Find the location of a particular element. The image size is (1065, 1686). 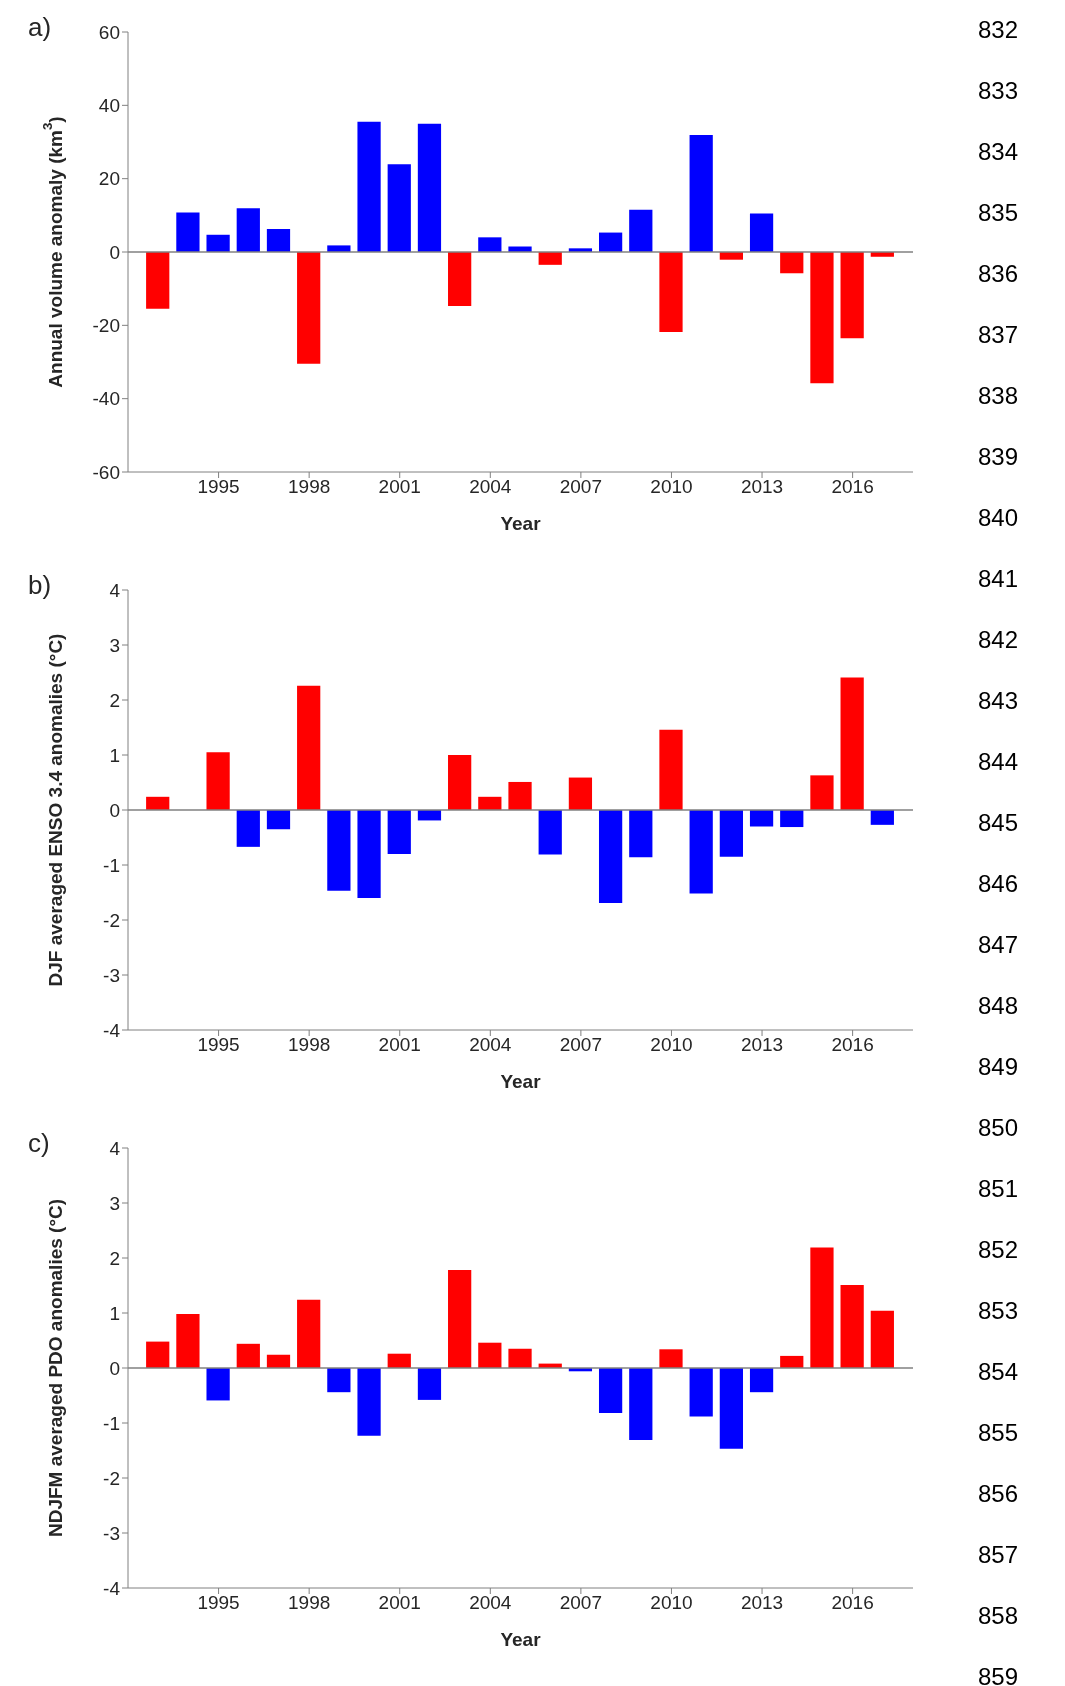

y-tick-label: 60 is located at coordinates (109, 32).